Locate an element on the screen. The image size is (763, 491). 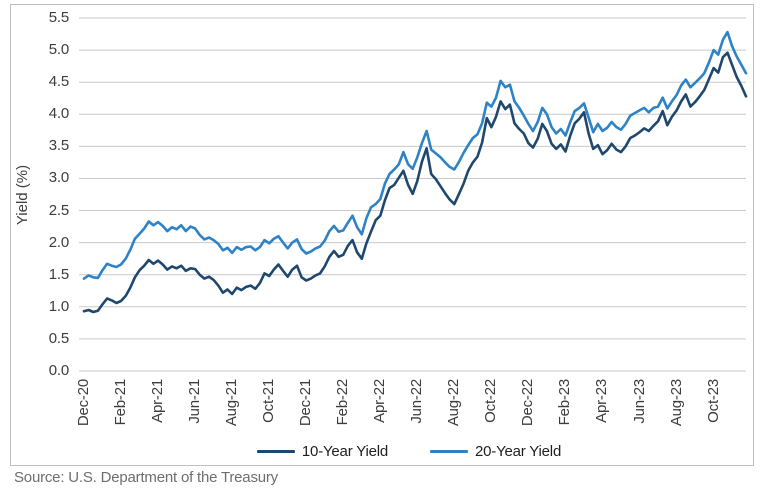
x-tick-label: Jun-22 is located at coordinates (416, 401).